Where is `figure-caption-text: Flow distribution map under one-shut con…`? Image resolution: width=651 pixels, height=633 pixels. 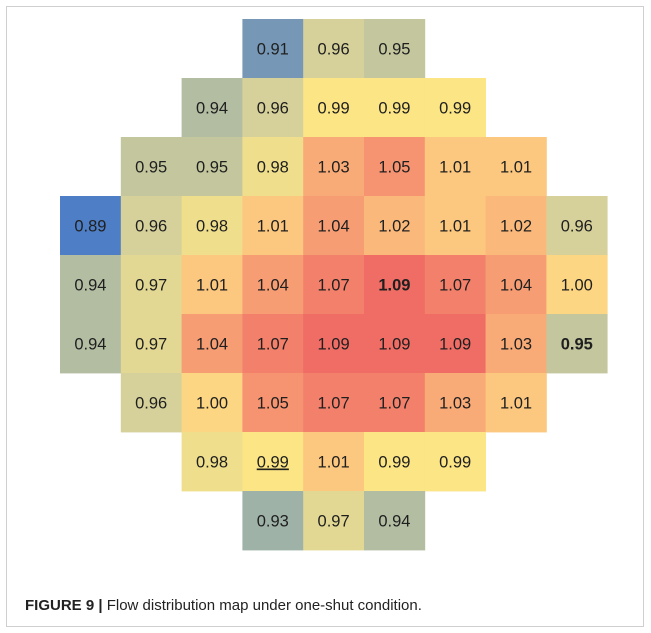
figure-caption-text: Flow distribution map under one-shut con… is located at coordinates (264, 605).